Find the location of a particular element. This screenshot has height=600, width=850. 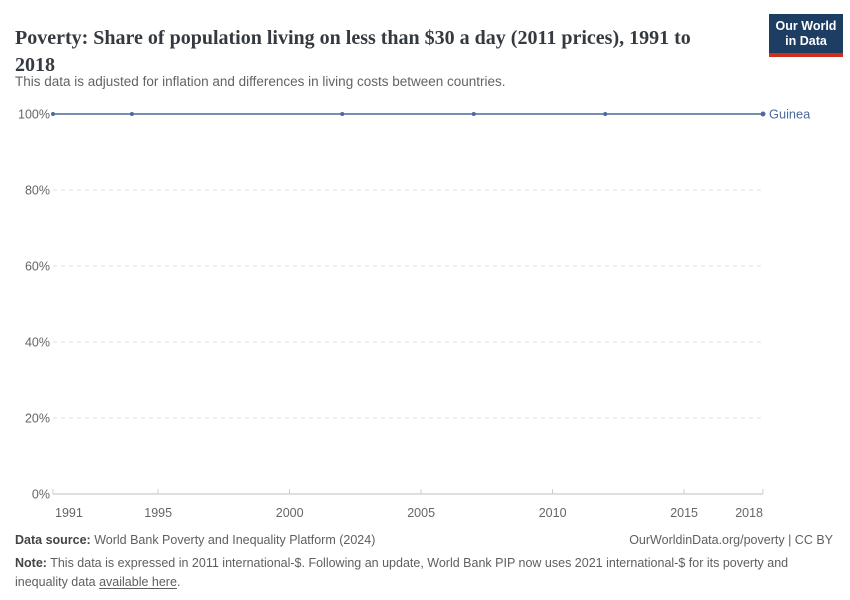

y-tick-label: 0% is located at coordinates (41, 495).